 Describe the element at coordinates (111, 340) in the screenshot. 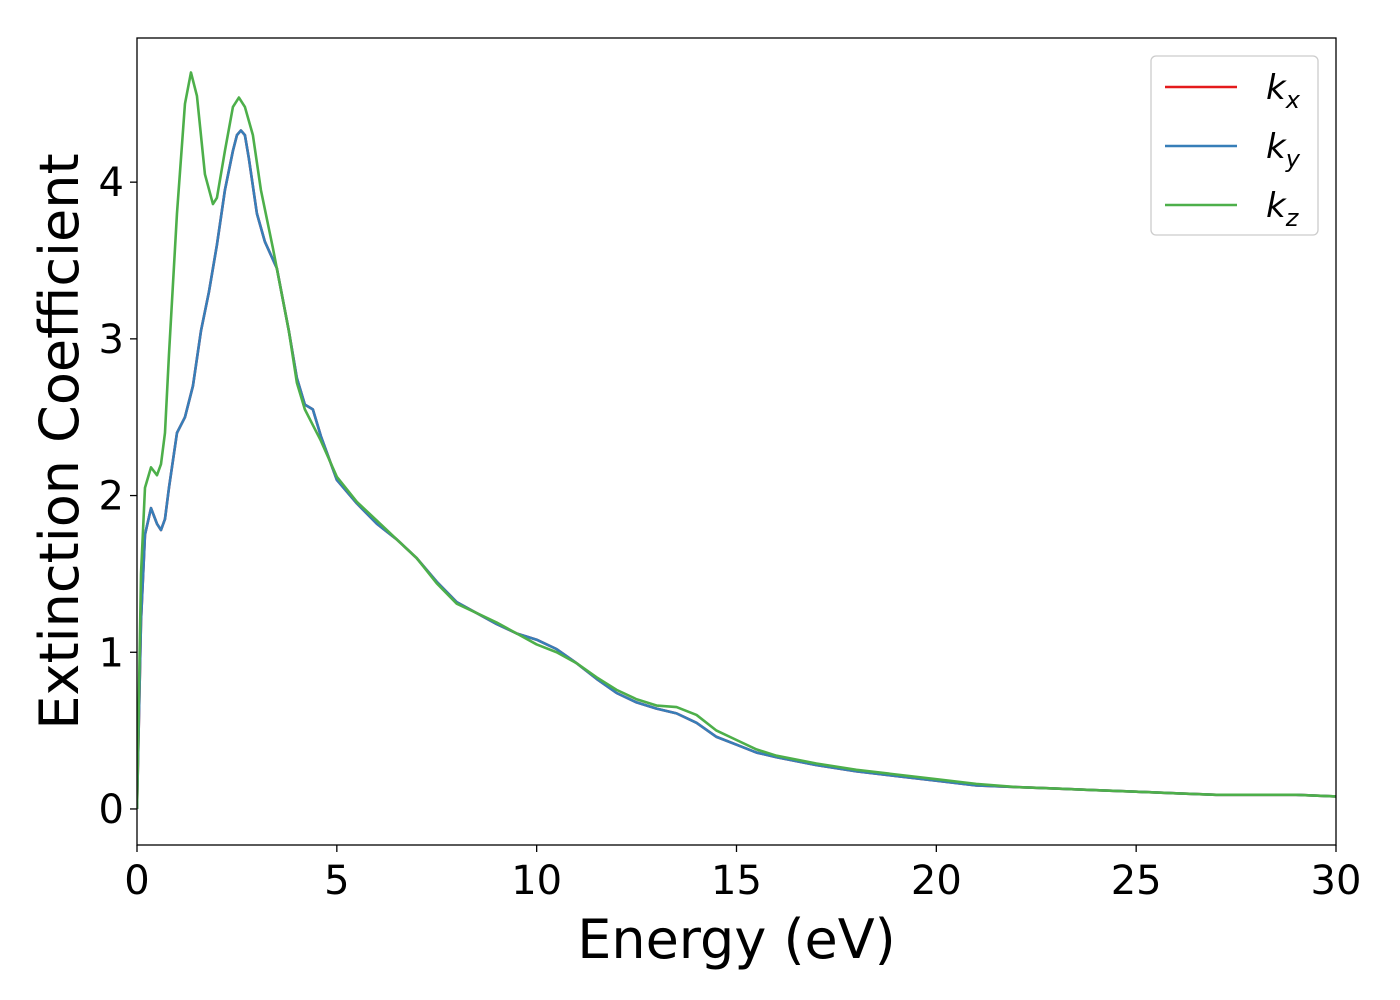

I see `y-tick-label: 3` at that location.